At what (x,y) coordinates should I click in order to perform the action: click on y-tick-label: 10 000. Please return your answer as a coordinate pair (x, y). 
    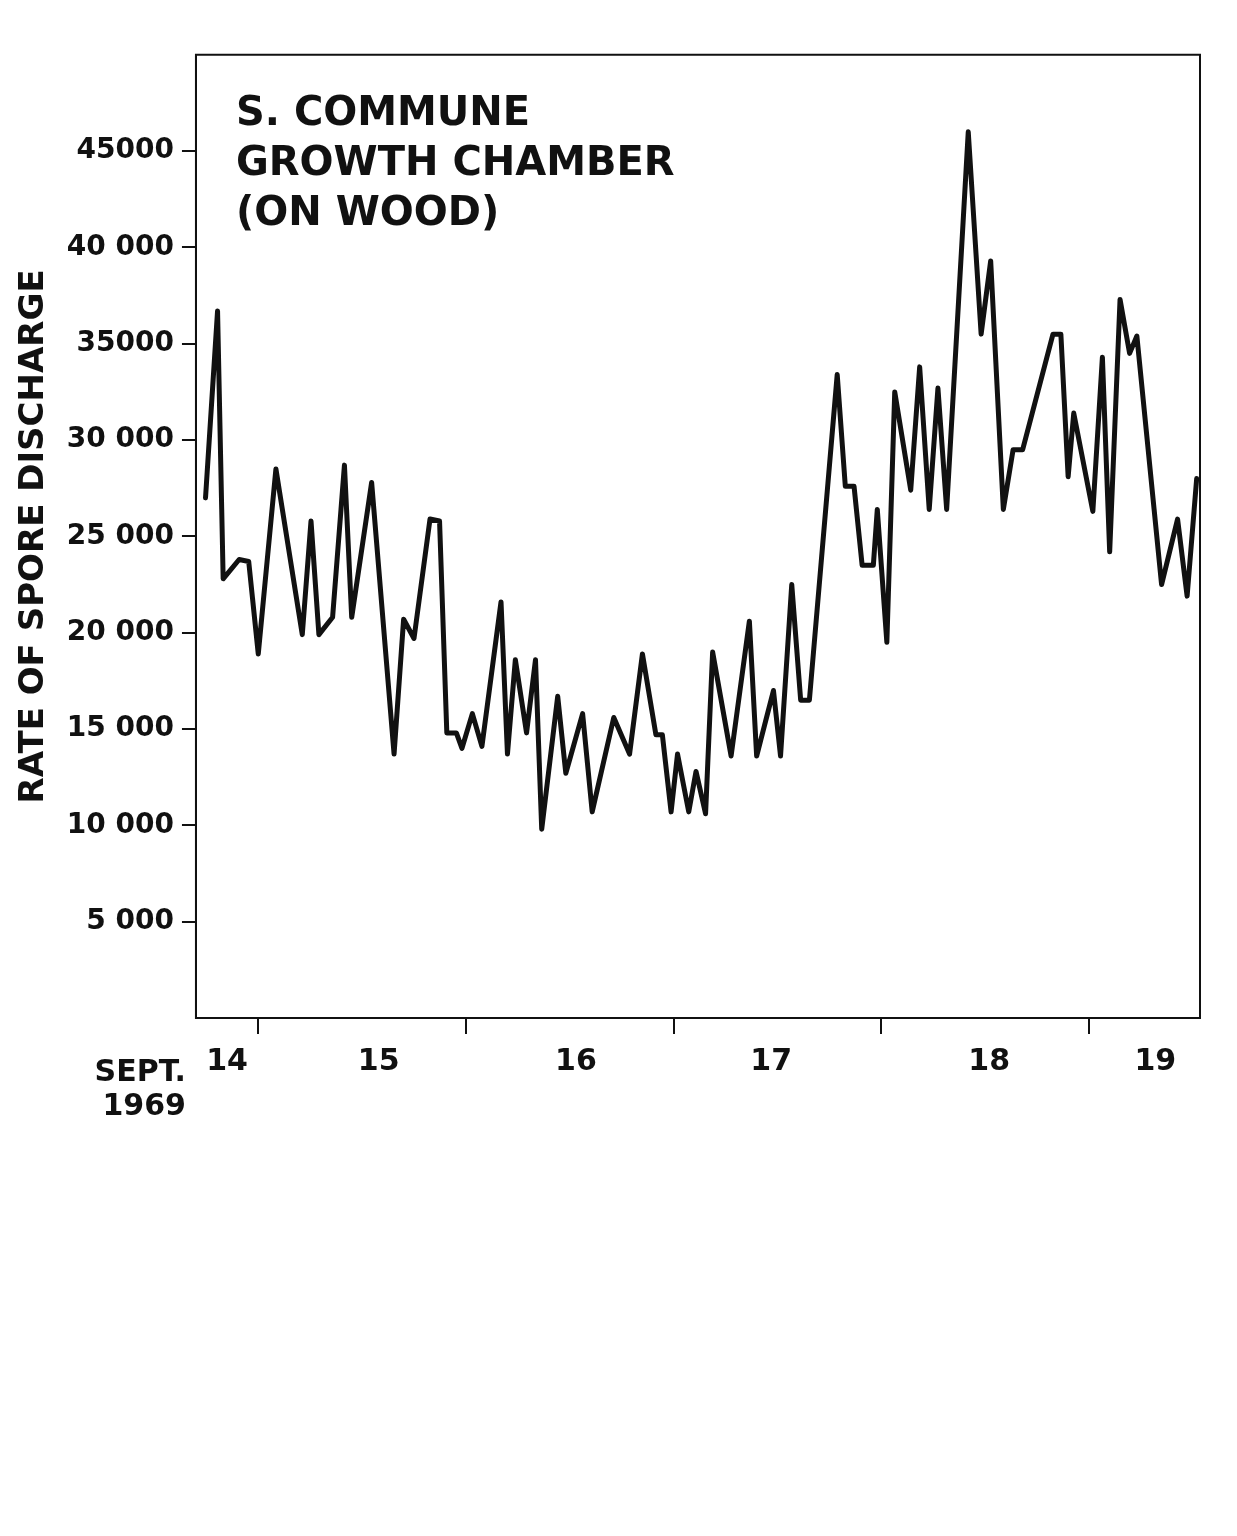
    Looking at the image, I should click on (120, 823).